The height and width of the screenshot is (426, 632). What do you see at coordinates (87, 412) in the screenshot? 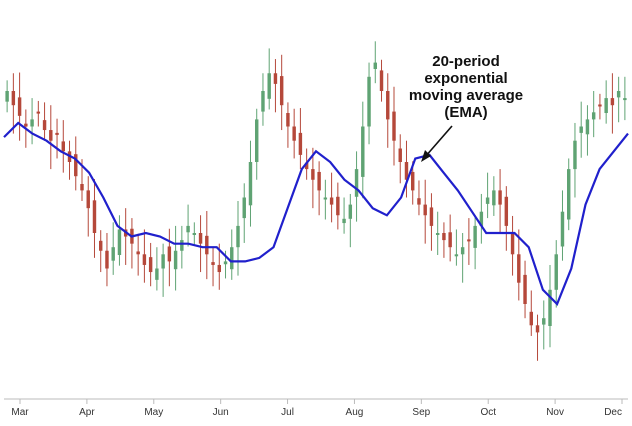
I see `x-tick-label: Apr` at bounding box center [87, 412].